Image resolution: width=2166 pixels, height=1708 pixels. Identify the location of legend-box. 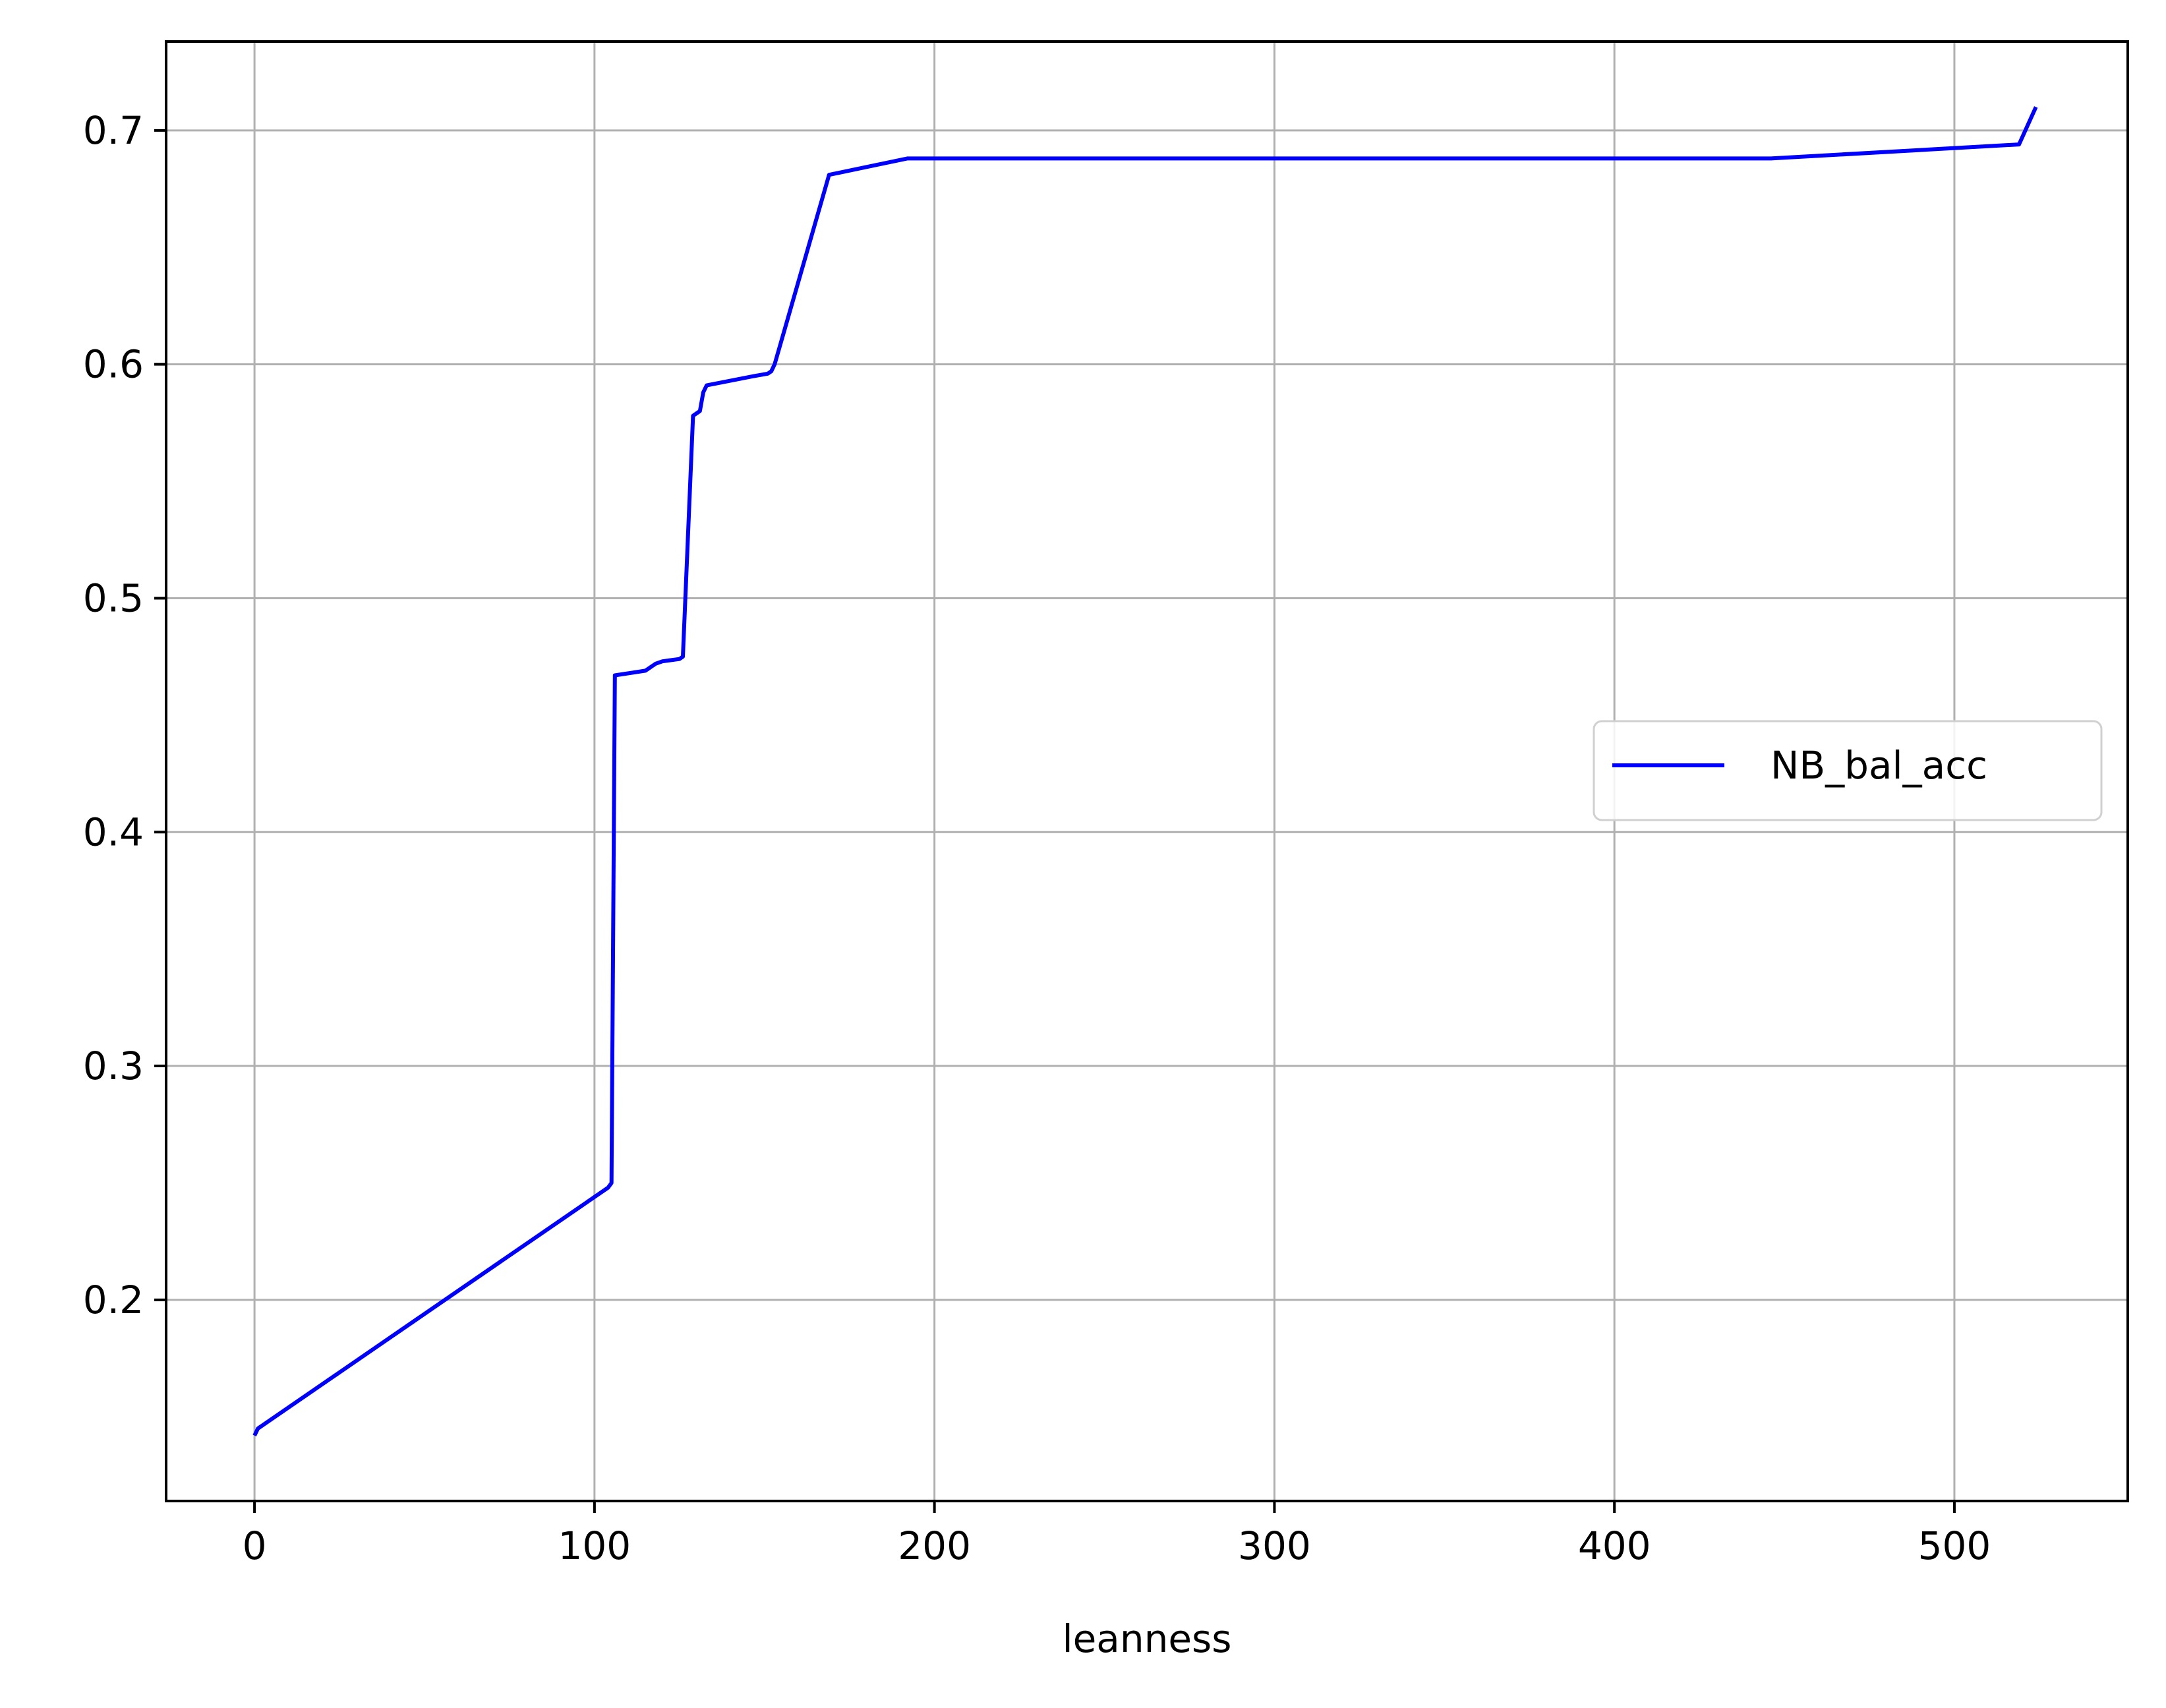
(1848, 770).